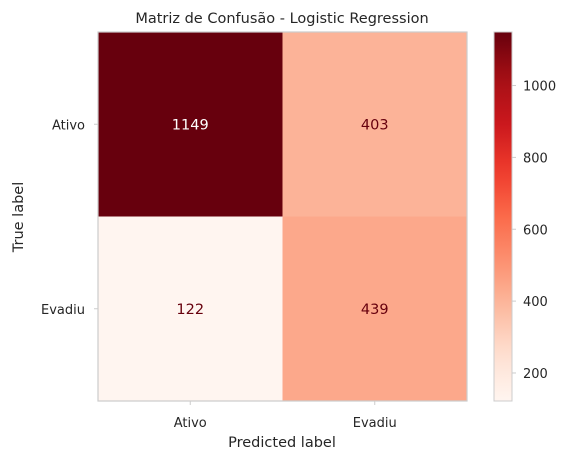 The image size is (572, 463). Describe the element at coordinates (503, 216) in the screenshot. I see `colorbar` at that location.